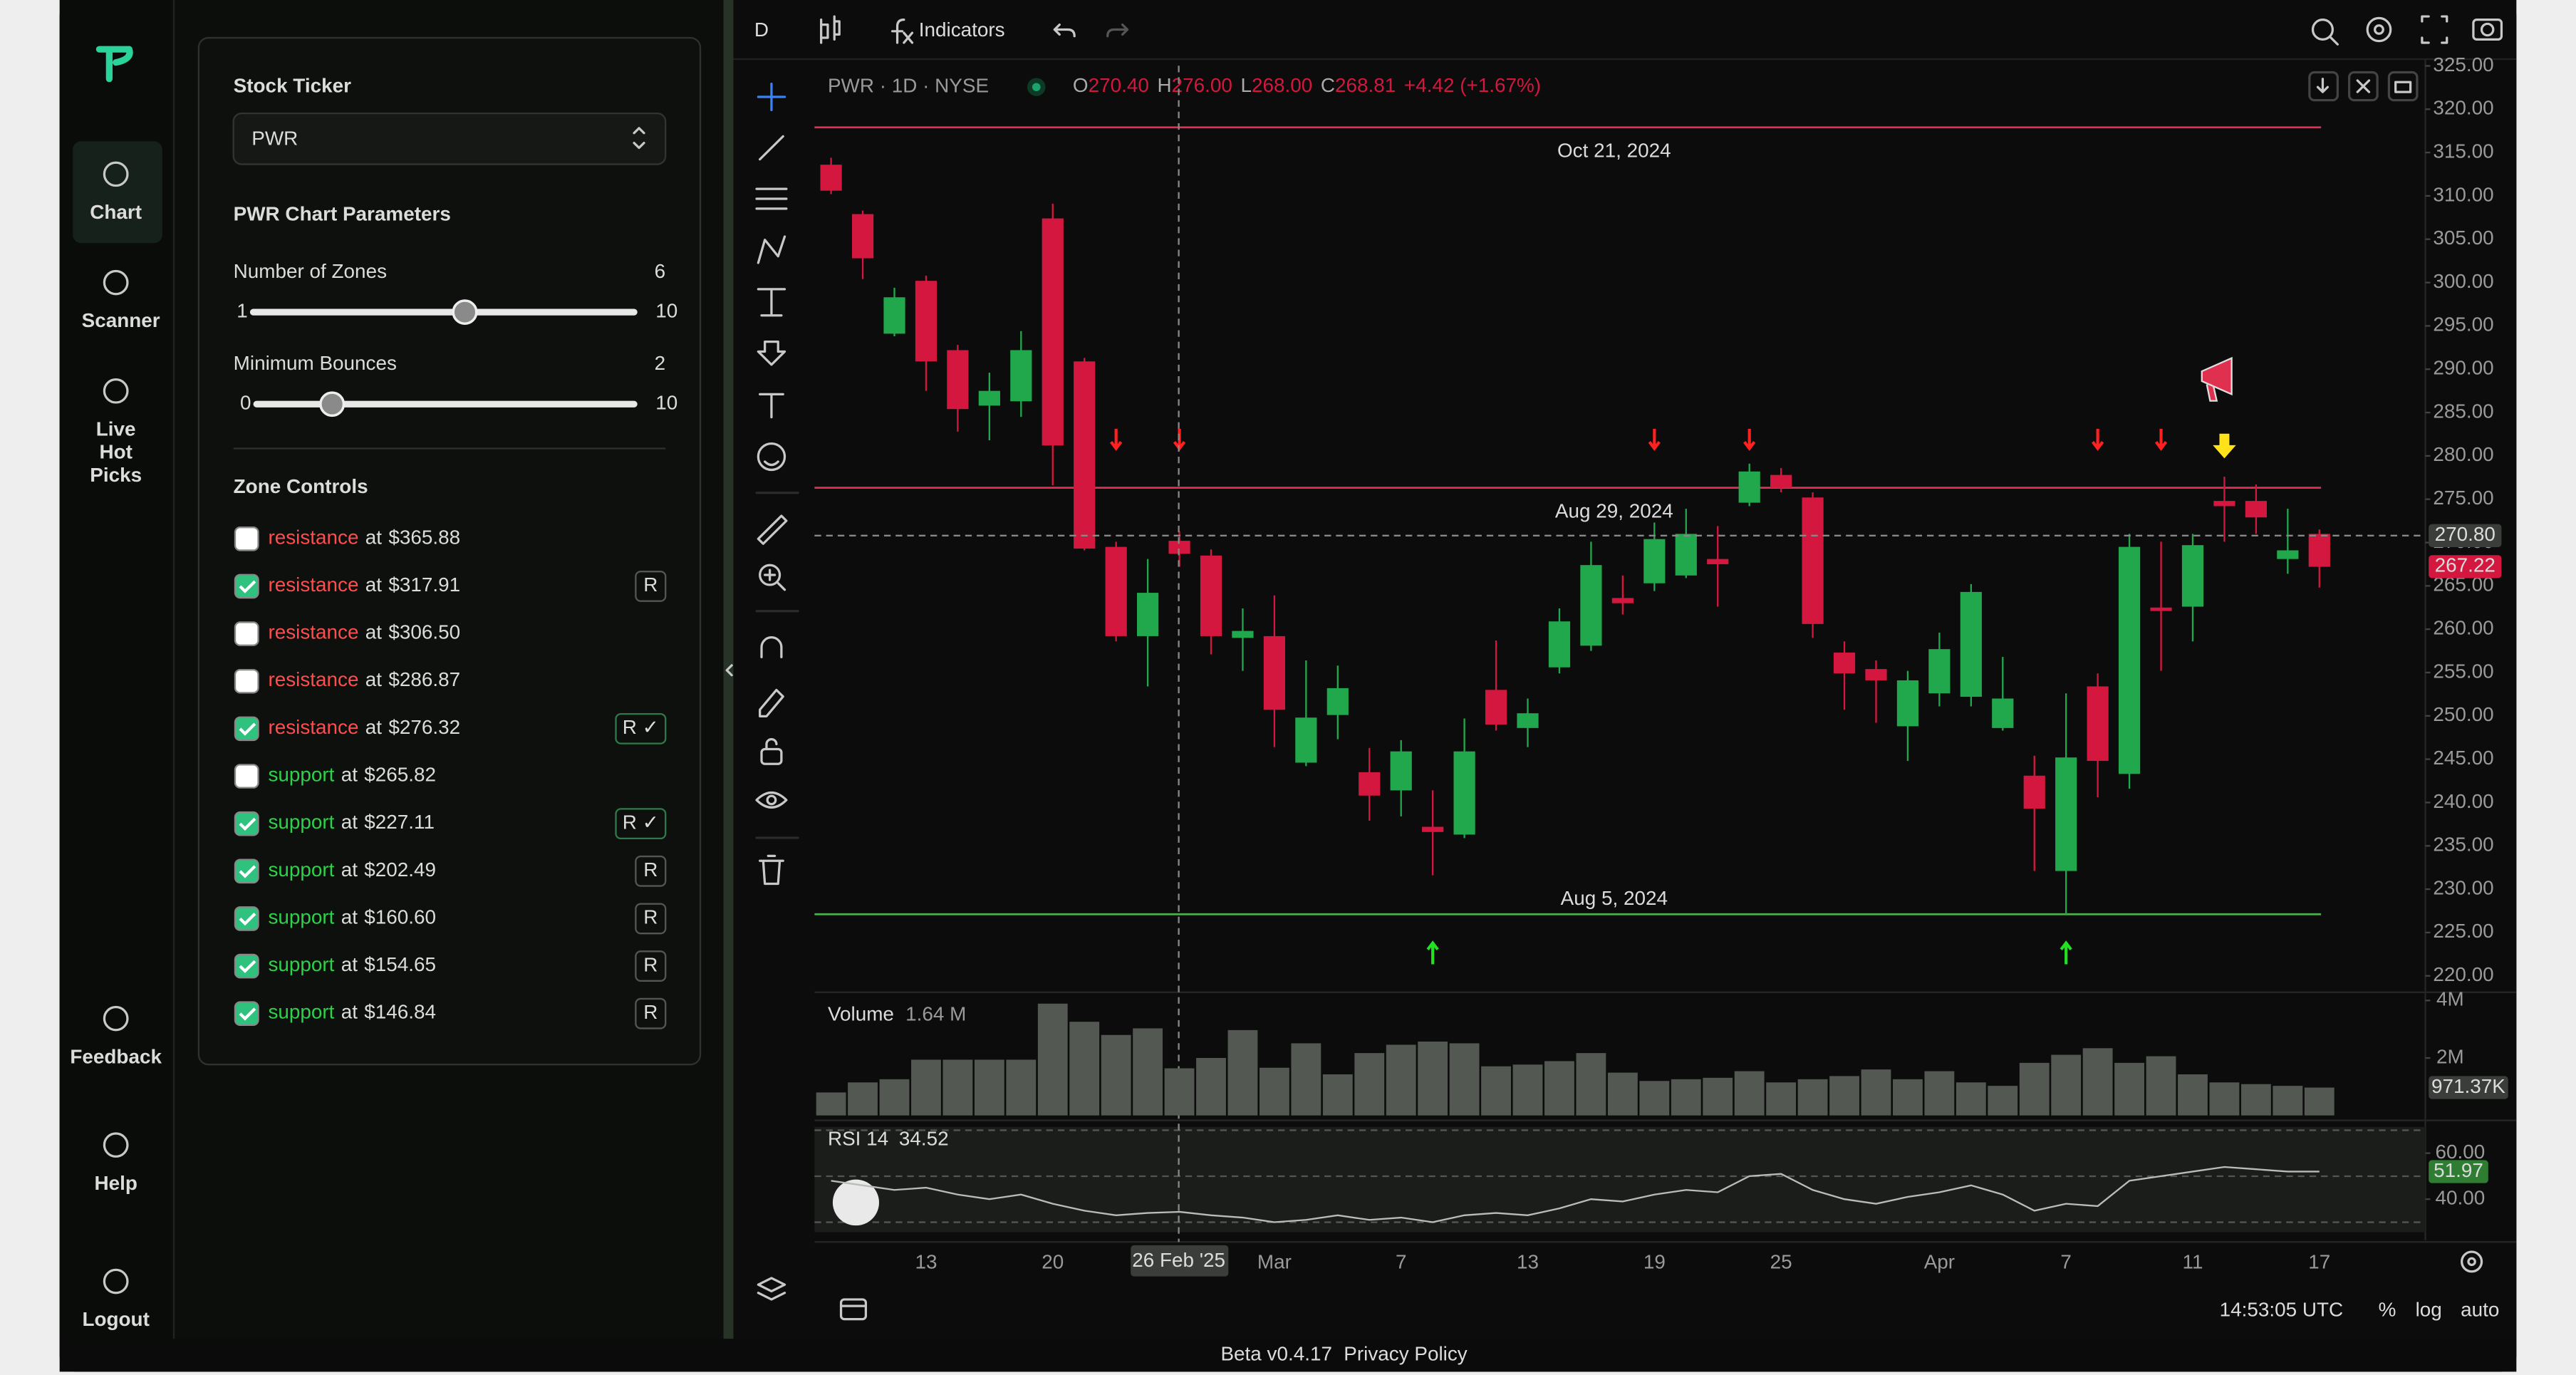 The image size is (2576, 1375). I want to click on layers-icon, so click(771, 1289).